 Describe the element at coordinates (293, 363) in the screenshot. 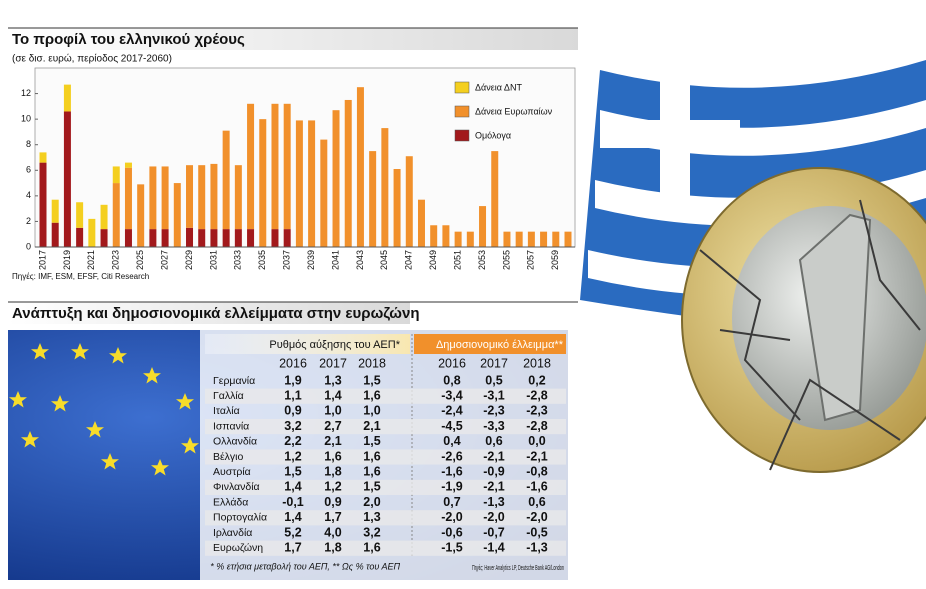

I see `column-header: 2016` at that location.